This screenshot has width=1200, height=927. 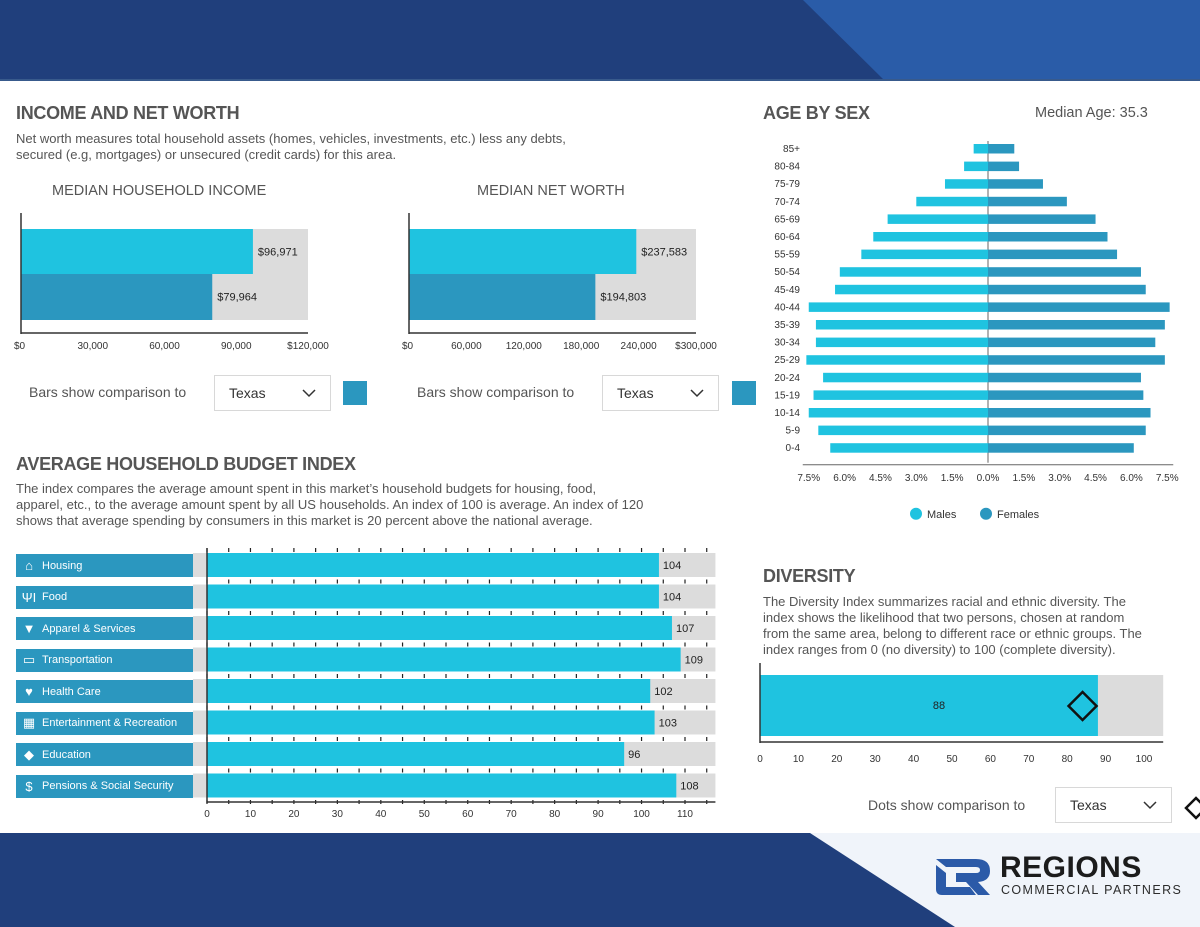 What do you see at coordinates (581, 346) in the screenshot?
I see `x-tick-label: 180,000` at bounding box center [581, 346].